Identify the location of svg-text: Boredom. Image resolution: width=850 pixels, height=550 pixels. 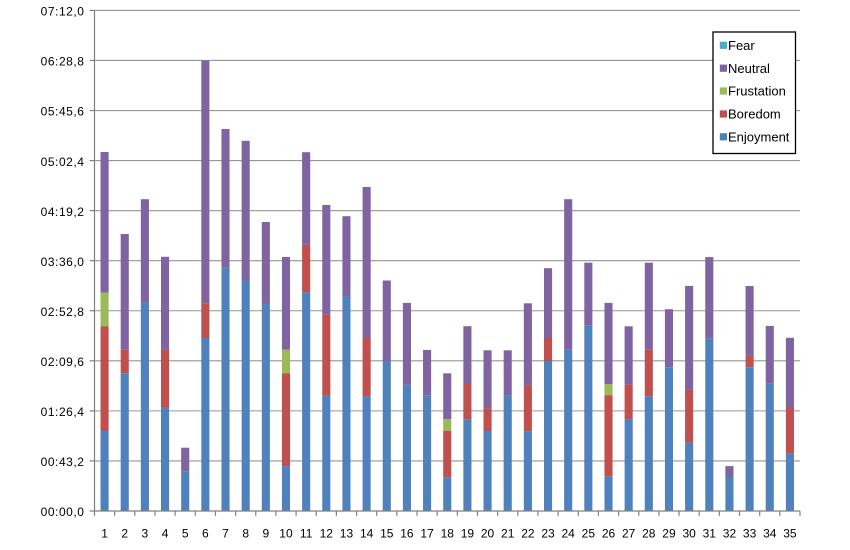
(754, 114).